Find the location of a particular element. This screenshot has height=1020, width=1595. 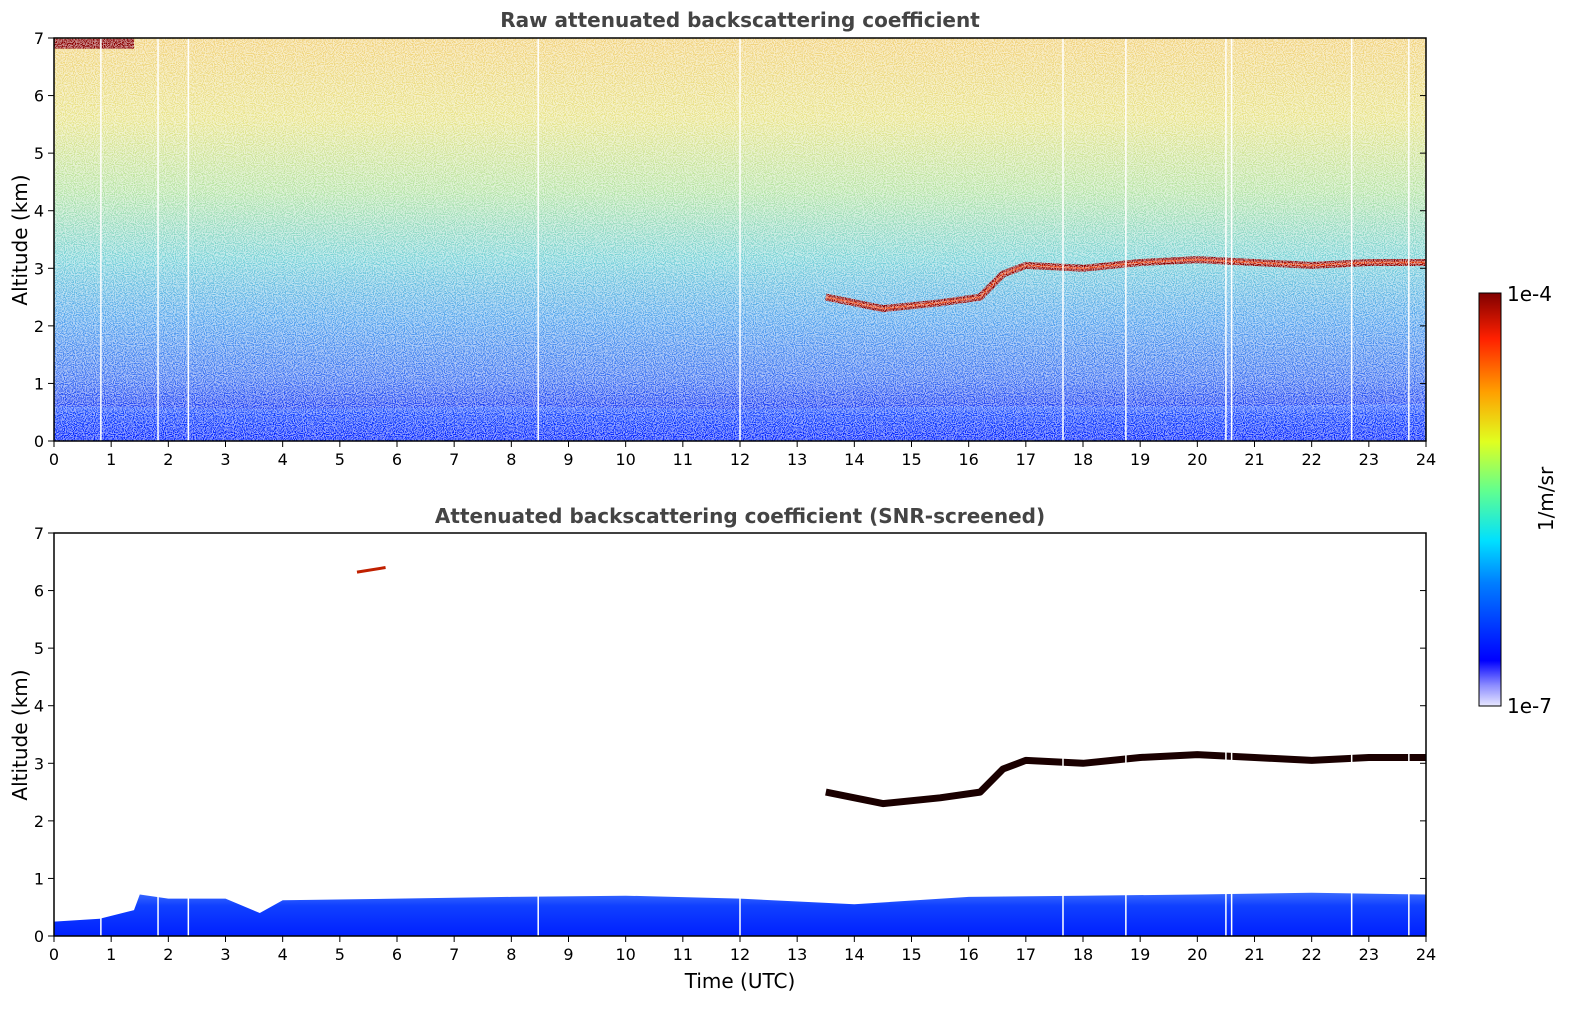

colorbar: 1e-4 1e-7 1/m/sr is located at coordinates (1518, 500).